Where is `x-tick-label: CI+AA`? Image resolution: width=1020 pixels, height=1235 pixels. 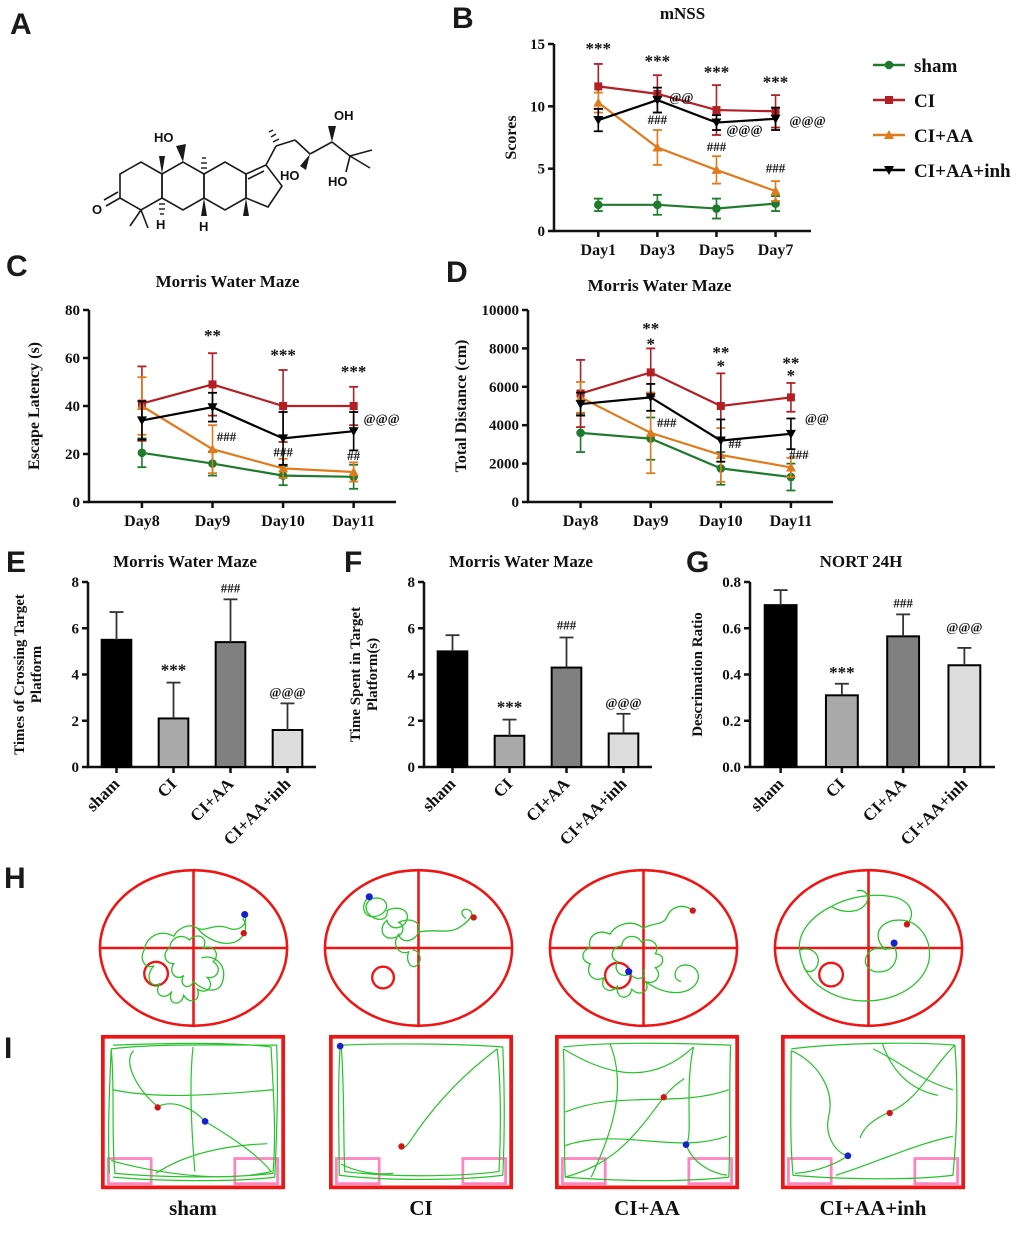 x-tick-label: CI+AA is located at coordinates (885, 800).